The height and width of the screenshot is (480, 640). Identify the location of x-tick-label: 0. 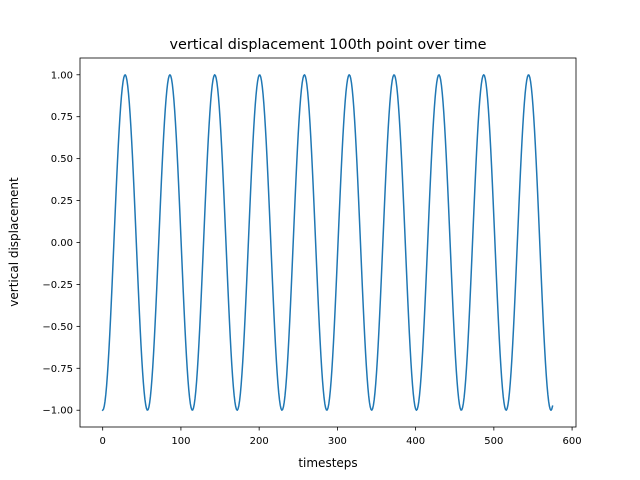
(103, 441).